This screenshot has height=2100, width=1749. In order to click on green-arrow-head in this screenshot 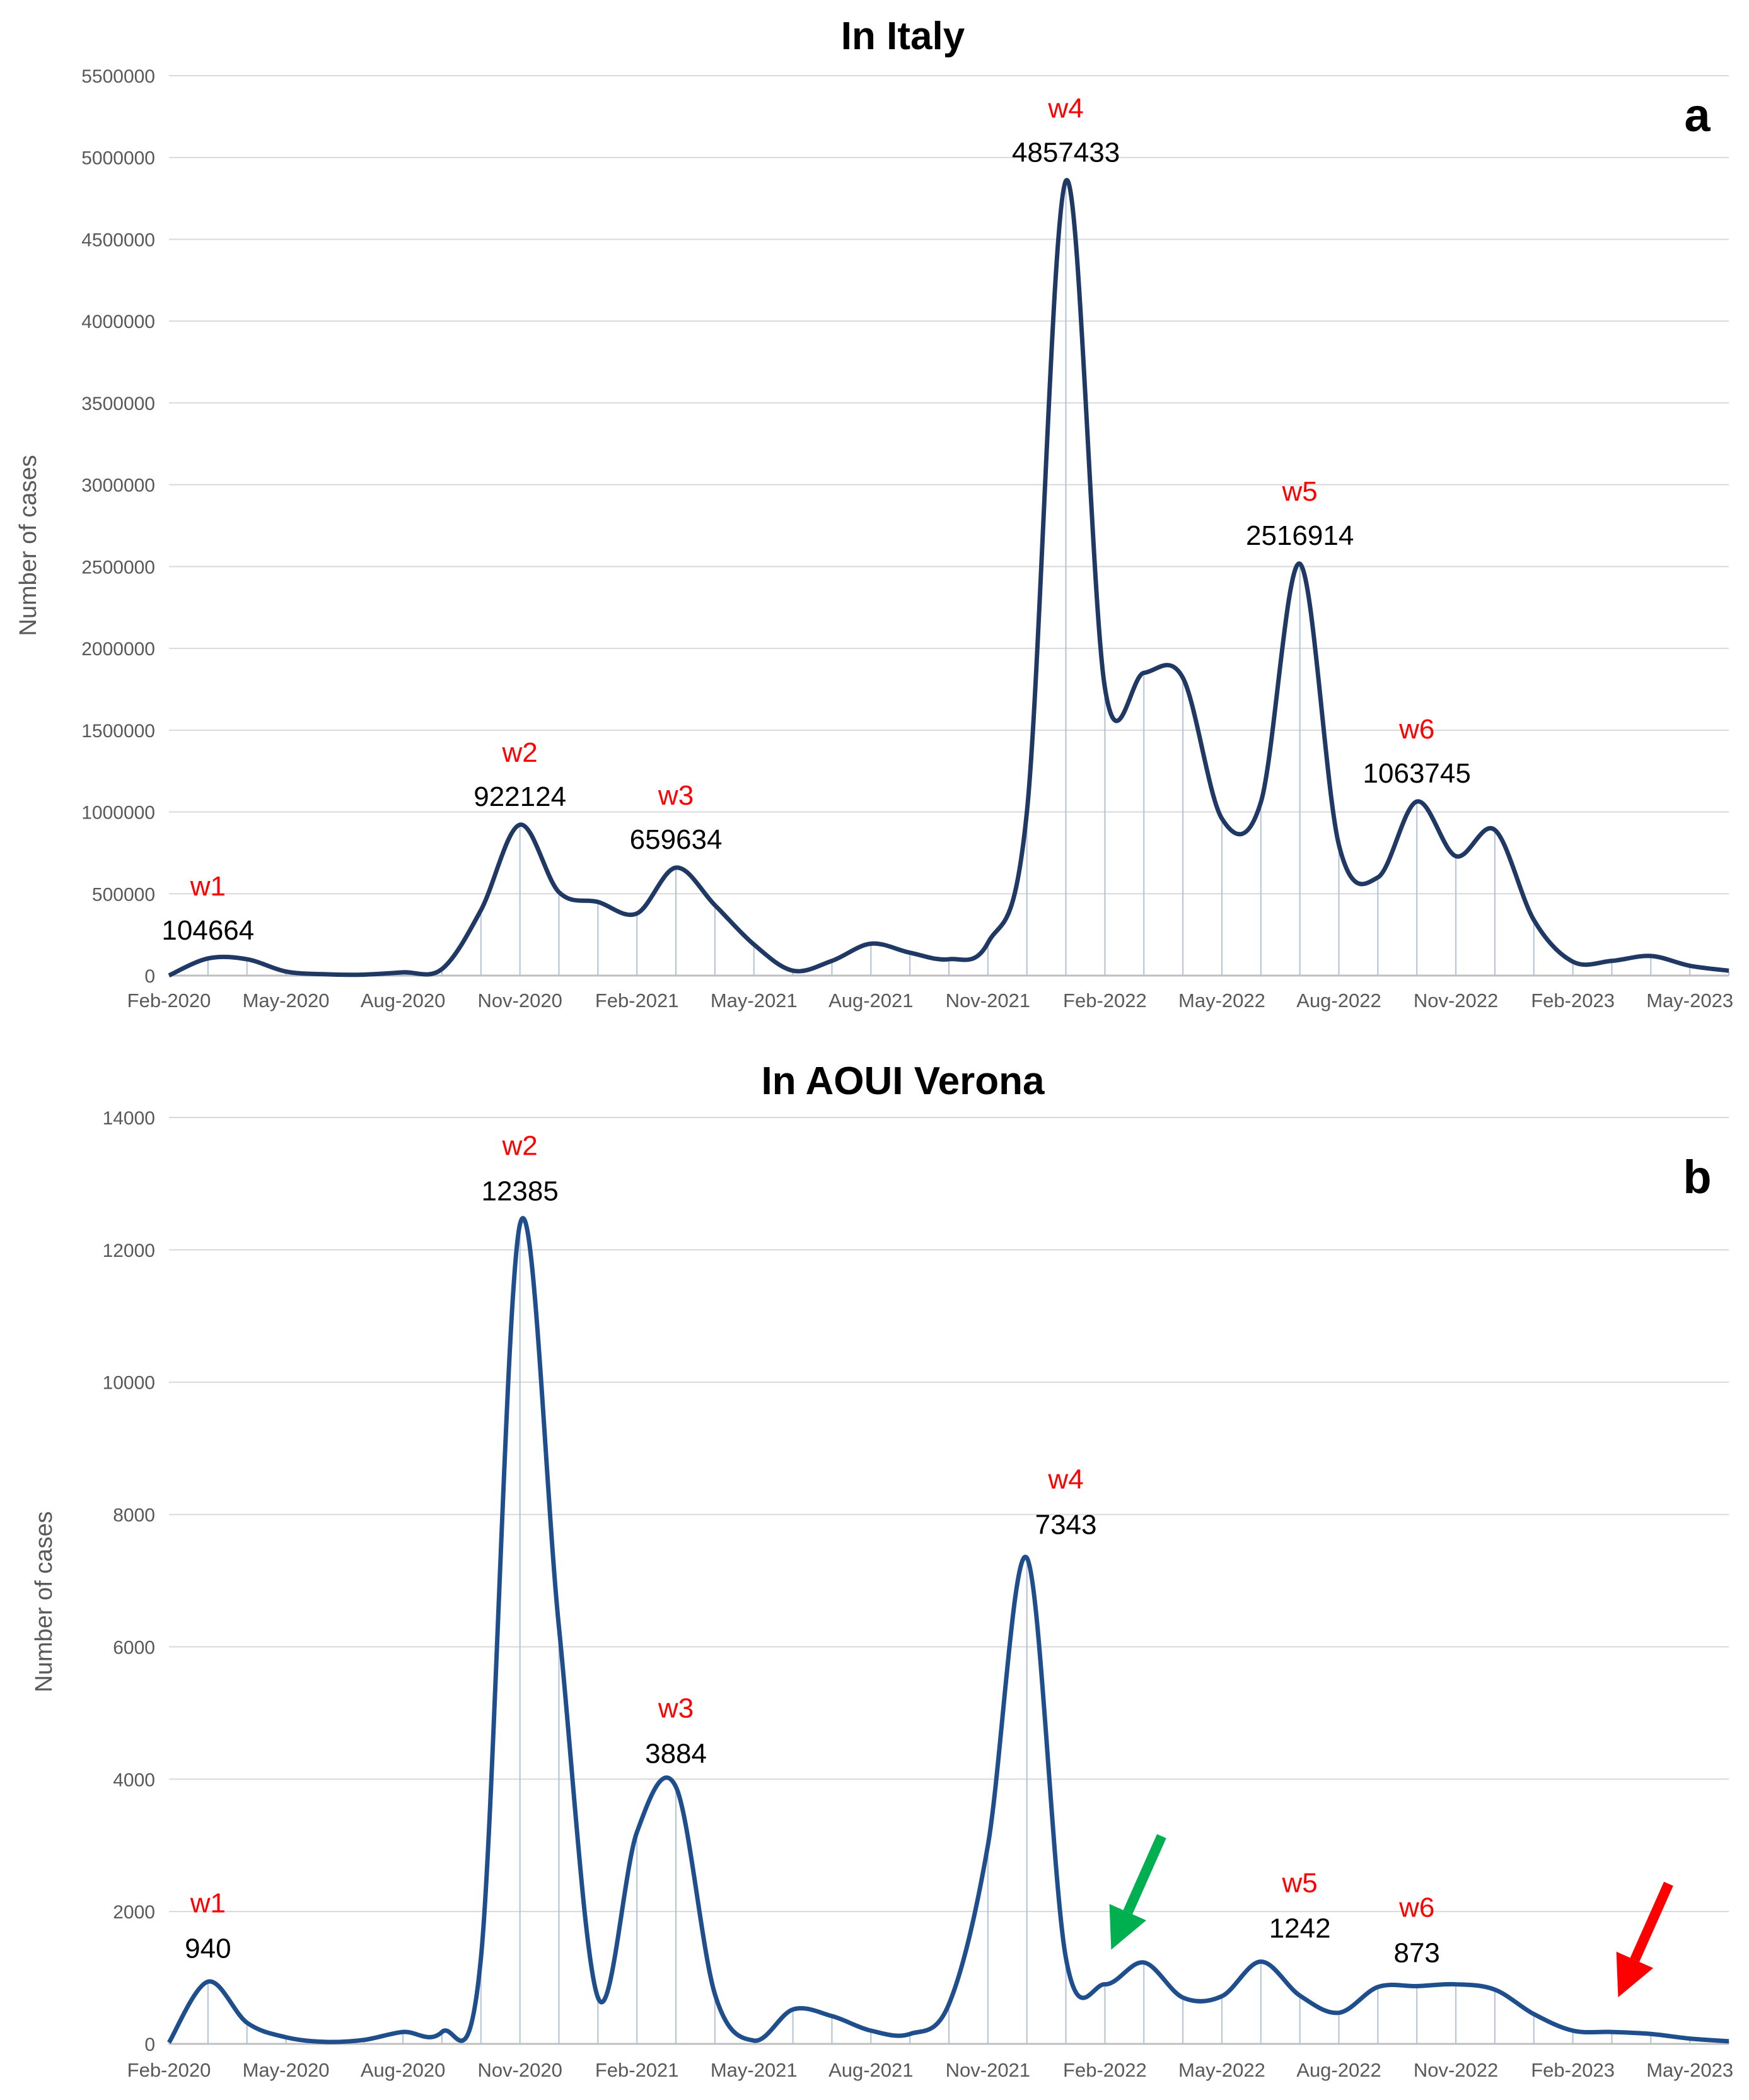, I will do `click(1128, 1927)`.